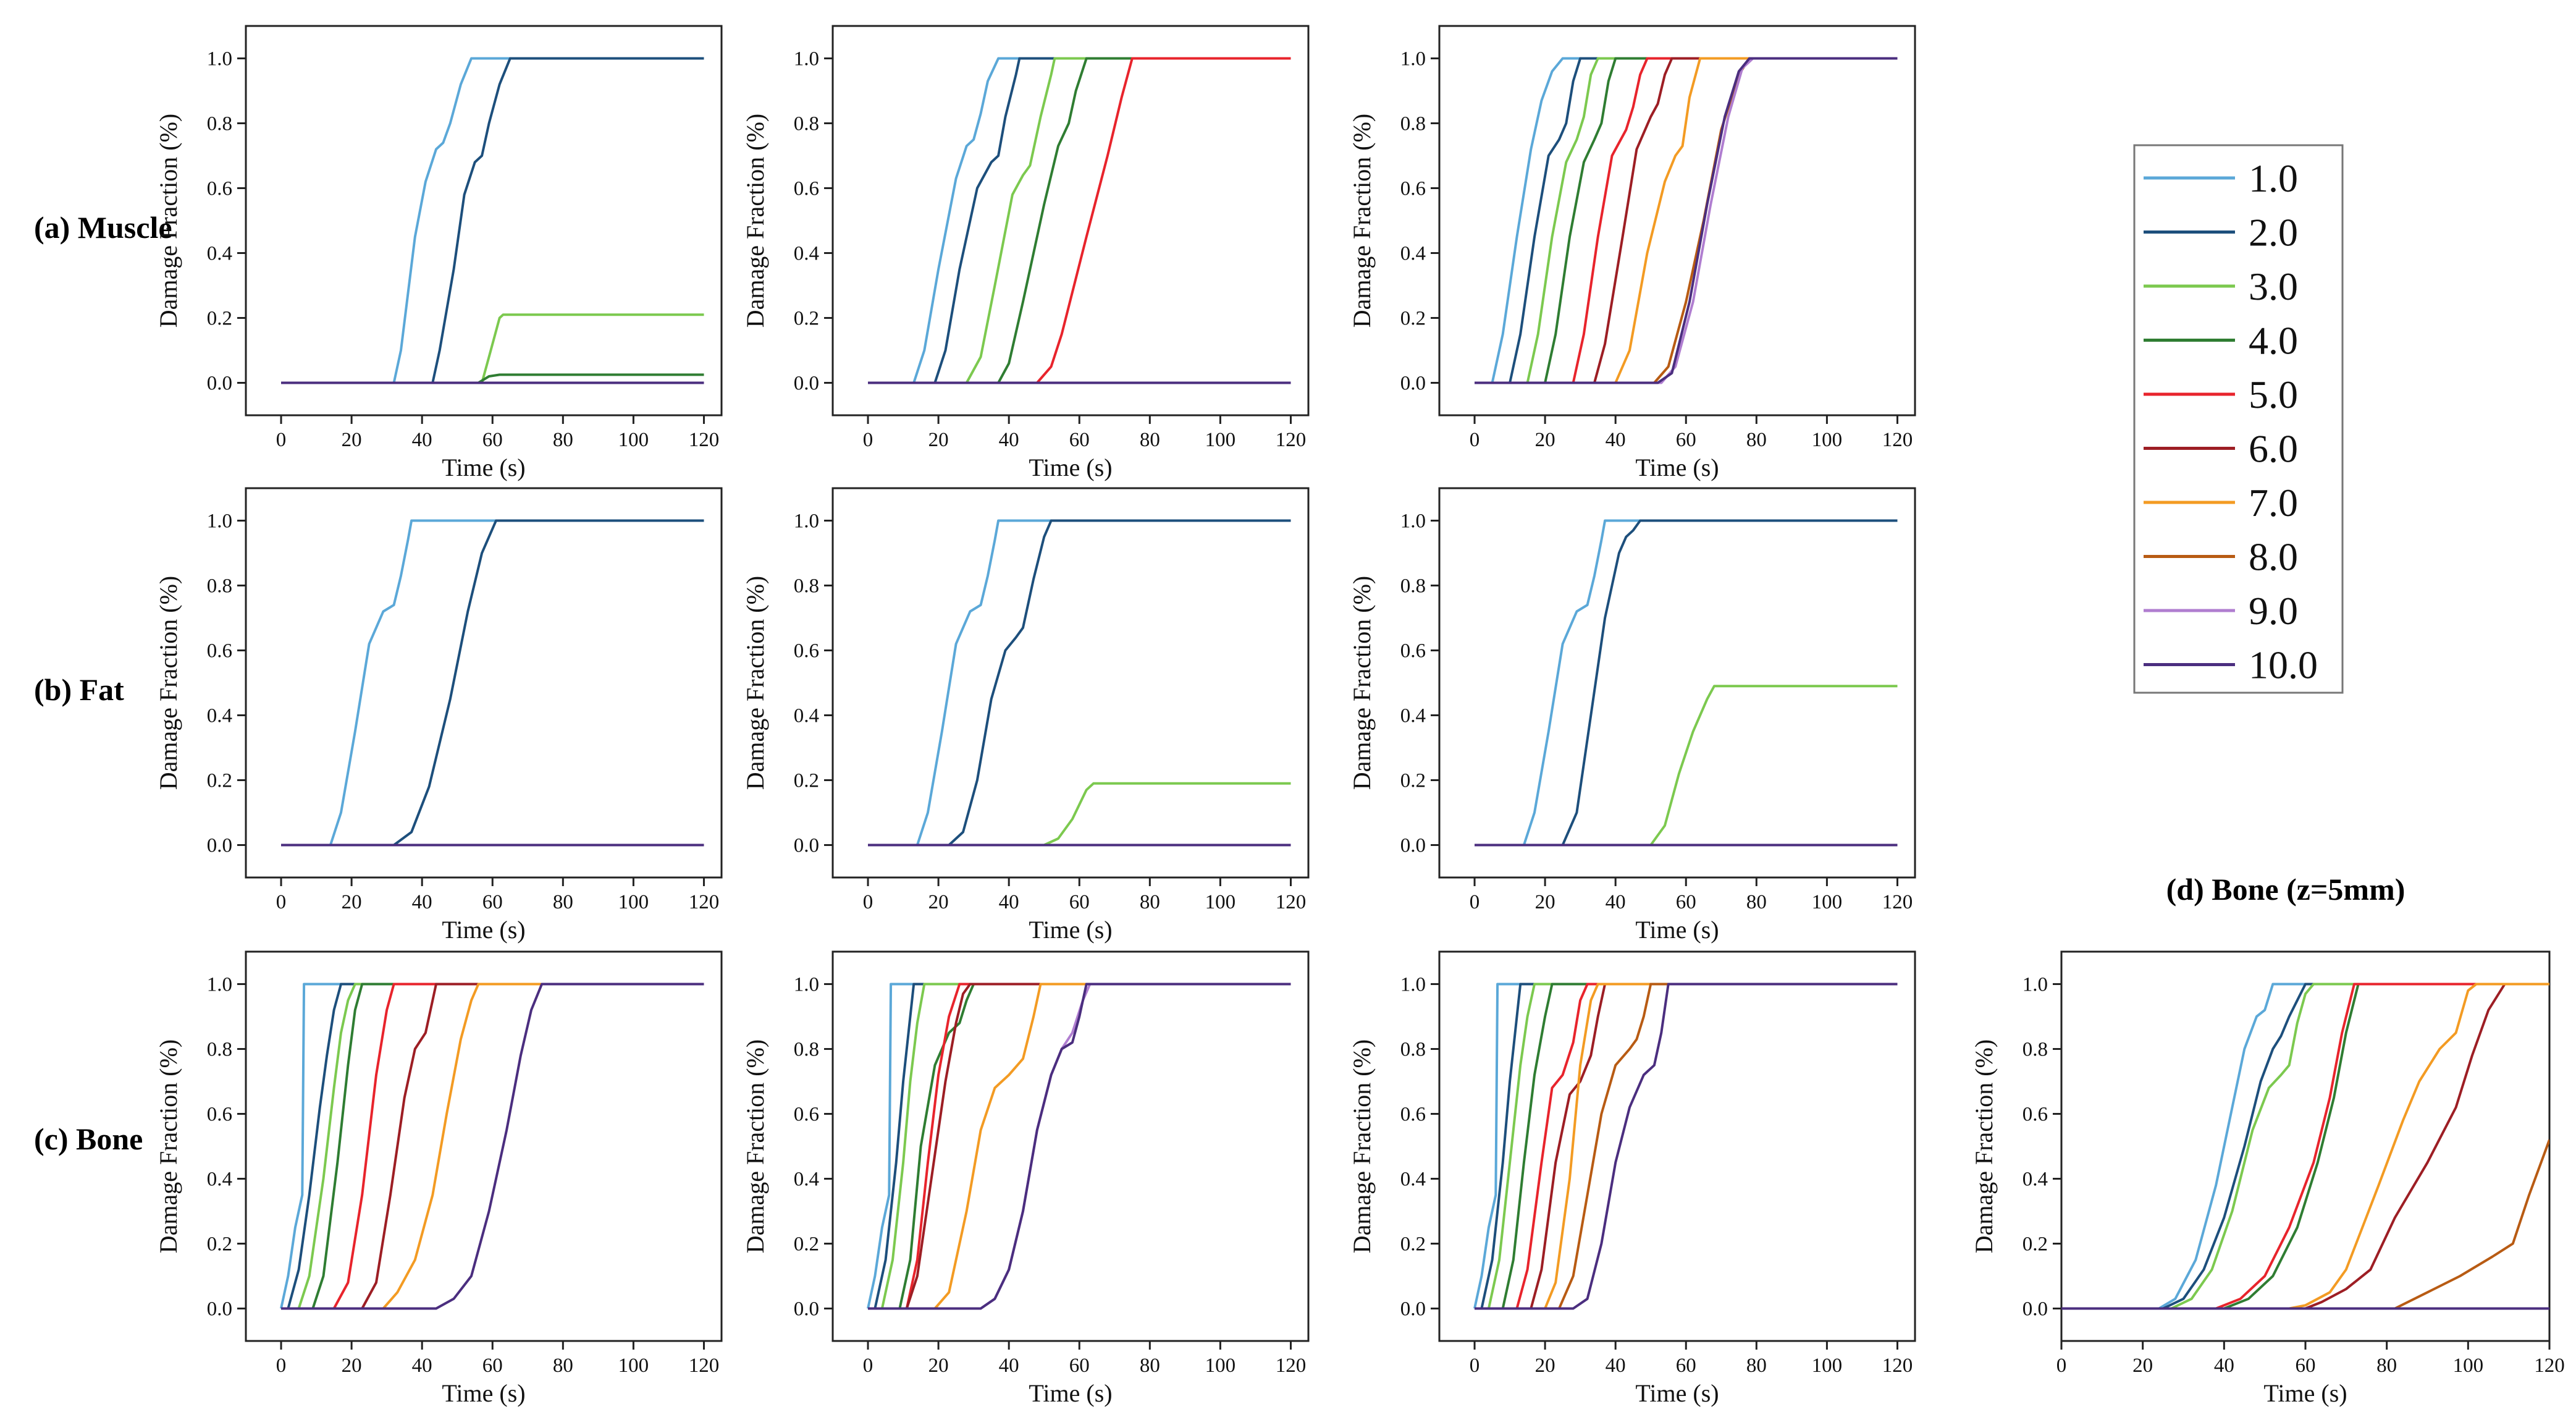  I want to click on series-line-4.0, so click(492, 1146).